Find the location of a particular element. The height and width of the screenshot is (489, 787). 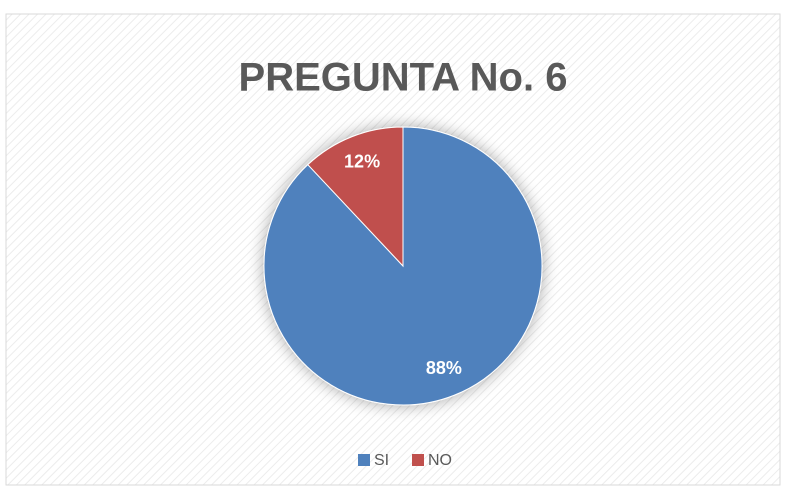

legend-label: NO is located at coordinates (440, 460).